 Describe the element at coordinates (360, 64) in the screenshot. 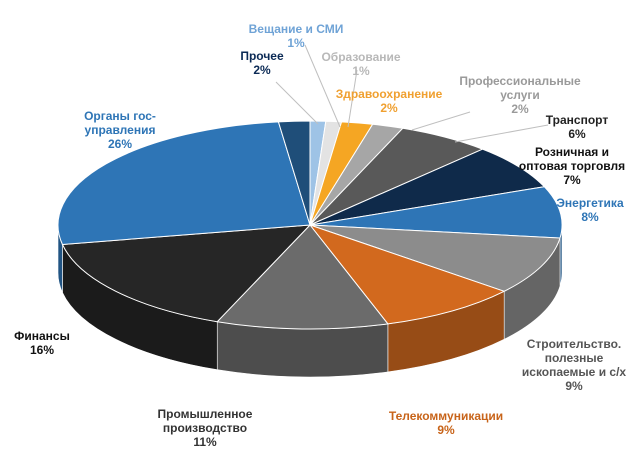

I see `slice-label: Образование 1%` at that location.